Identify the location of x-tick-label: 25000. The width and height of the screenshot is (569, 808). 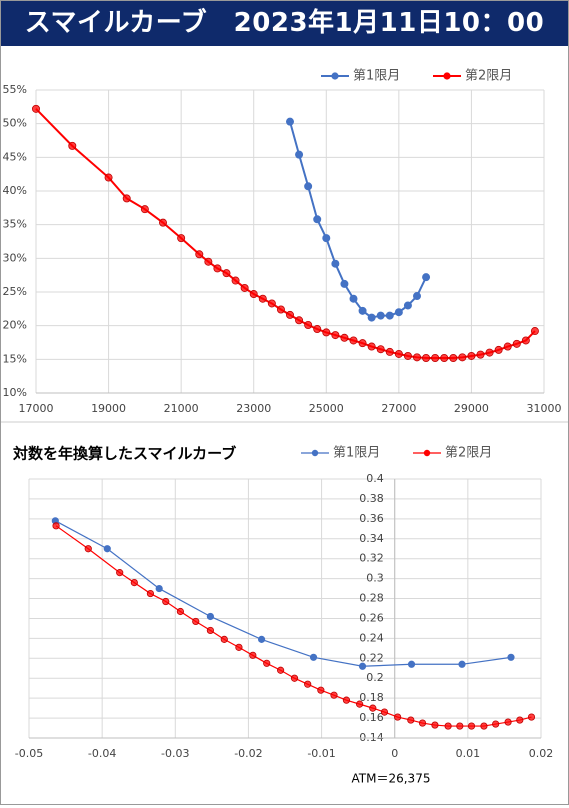
(326, 408).